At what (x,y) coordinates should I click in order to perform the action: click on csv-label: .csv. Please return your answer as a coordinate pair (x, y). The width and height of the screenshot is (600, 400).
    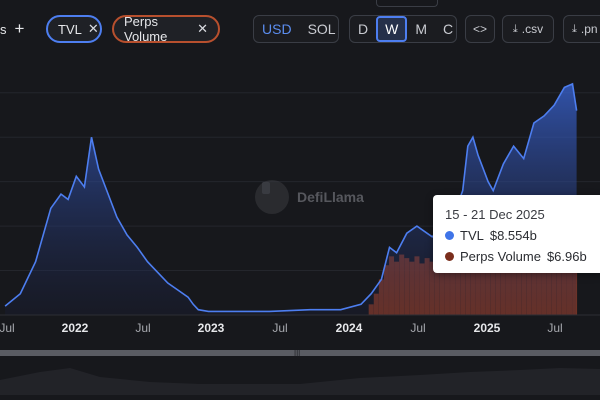
    Looking at the image, I should click on (532, 29).